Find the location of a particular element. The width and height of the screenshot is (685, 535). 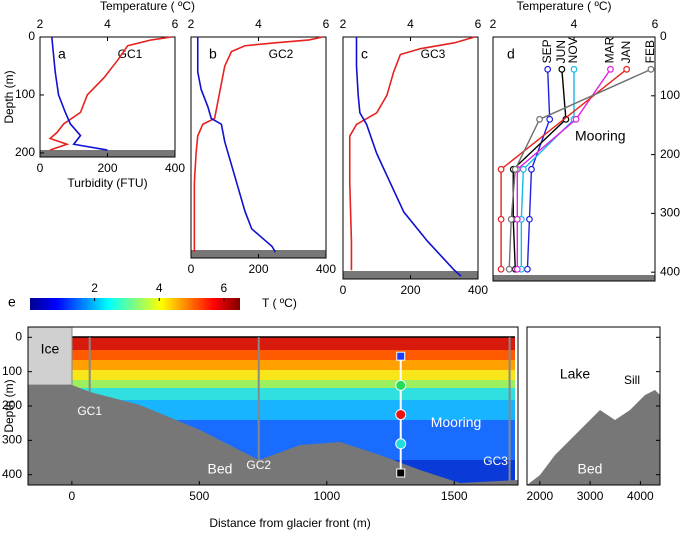

month-line is located at coordinates (564, 169).